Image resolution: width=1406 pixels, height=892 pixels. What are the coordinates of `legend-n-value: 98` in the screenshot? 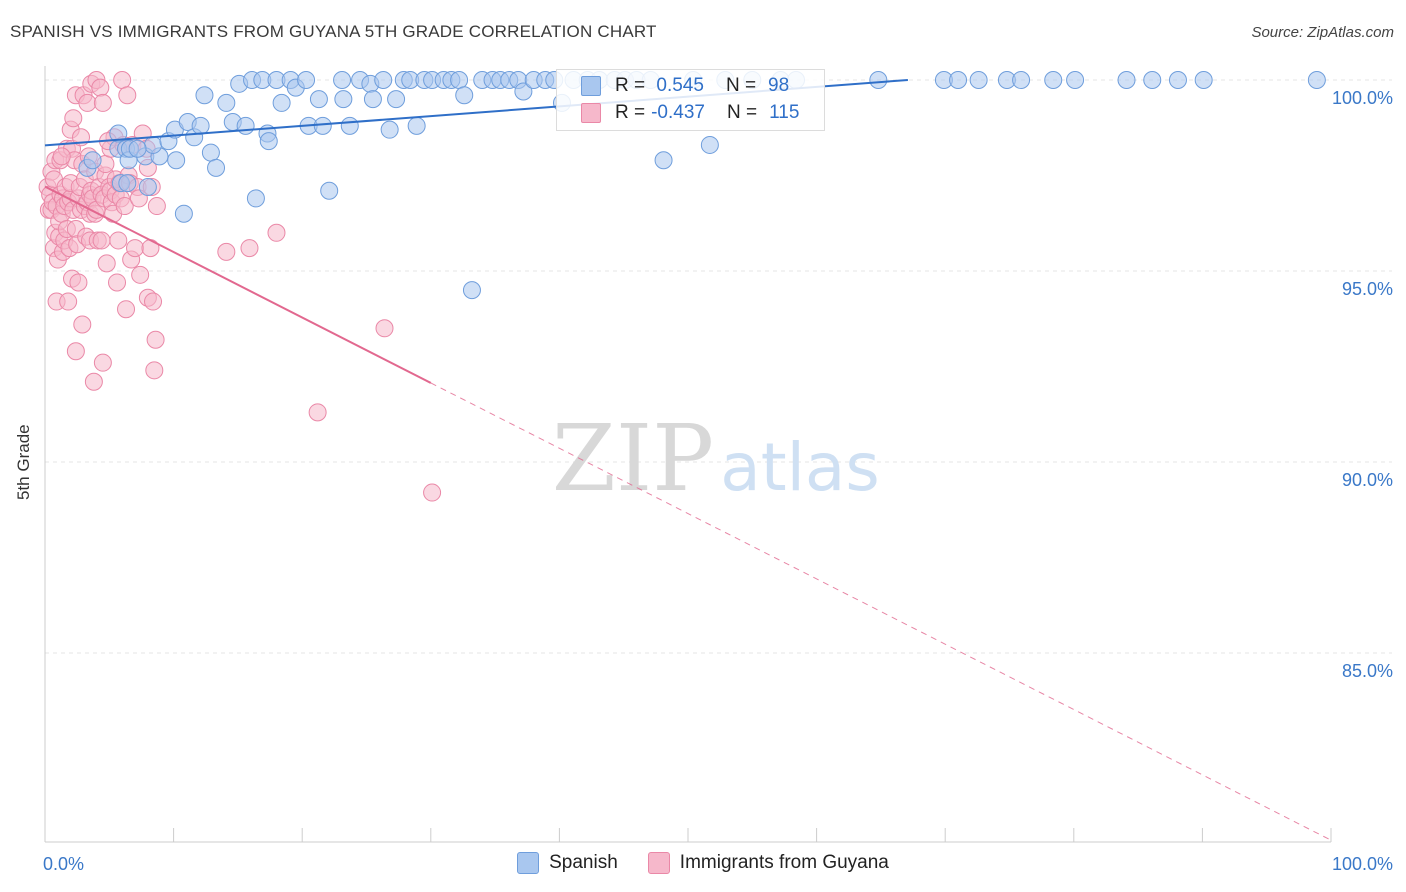 It's located at (779, 85).